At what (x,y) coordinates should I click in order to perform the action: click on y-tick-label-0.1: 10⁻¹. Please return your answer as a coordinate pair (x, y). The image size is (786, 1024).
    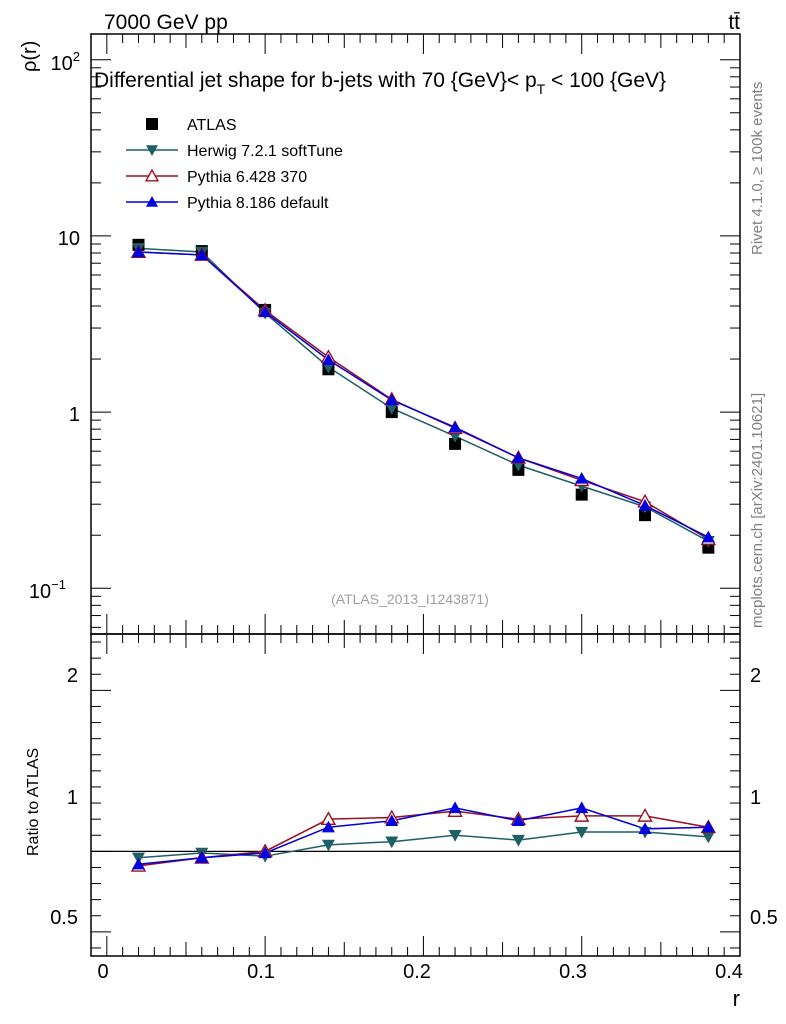
    Looking at the image, I should click on (47, 590).